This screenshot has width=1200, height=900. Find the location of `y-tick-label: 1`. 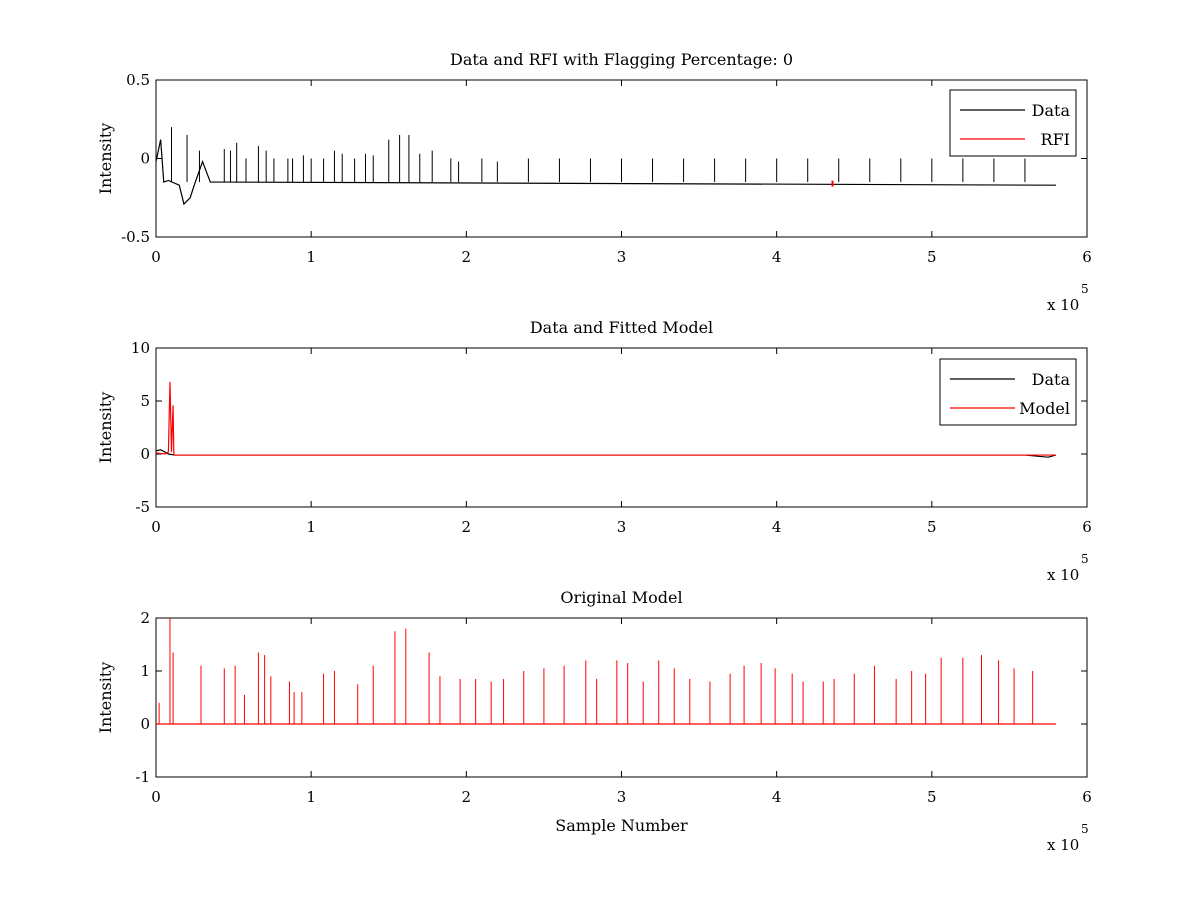

y-tick-label: 1 is located at coordinates (145, 671).